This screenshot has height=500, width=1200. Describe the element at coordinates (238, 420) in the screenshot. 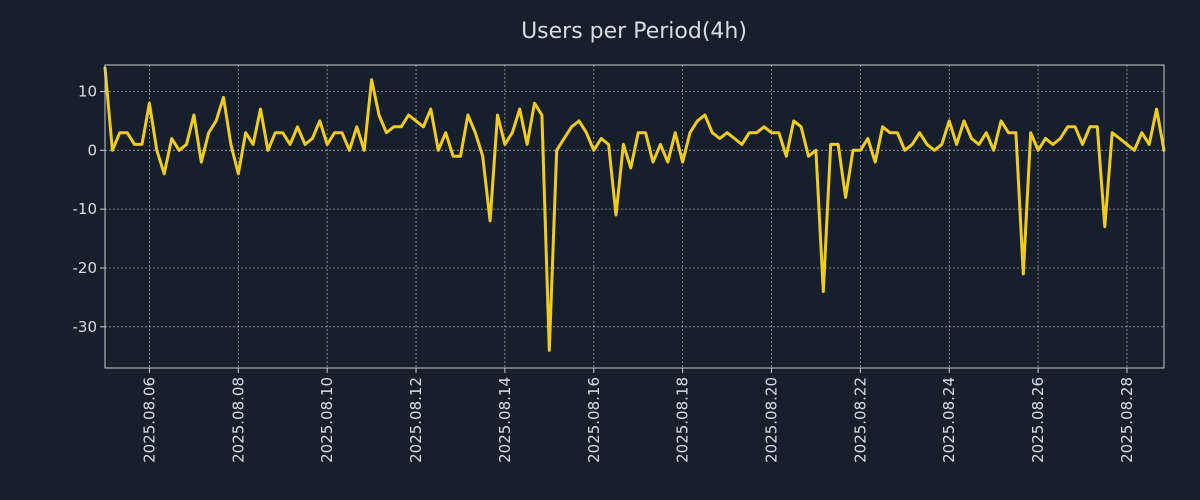

I see `x-tick-label: 2025.08.08` at that location.